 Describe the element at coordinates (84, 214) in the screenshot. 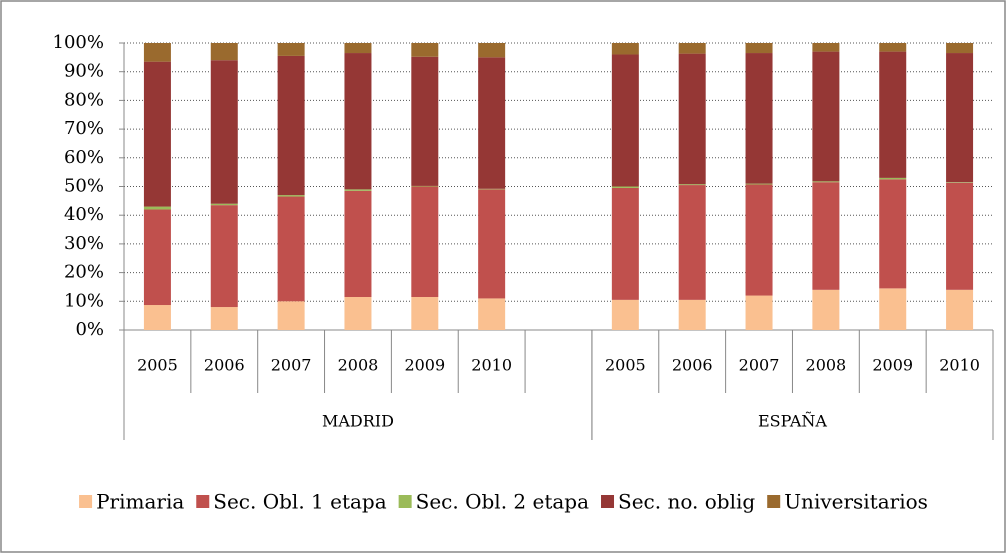

I see `y-tick-label: 40%` at that location.